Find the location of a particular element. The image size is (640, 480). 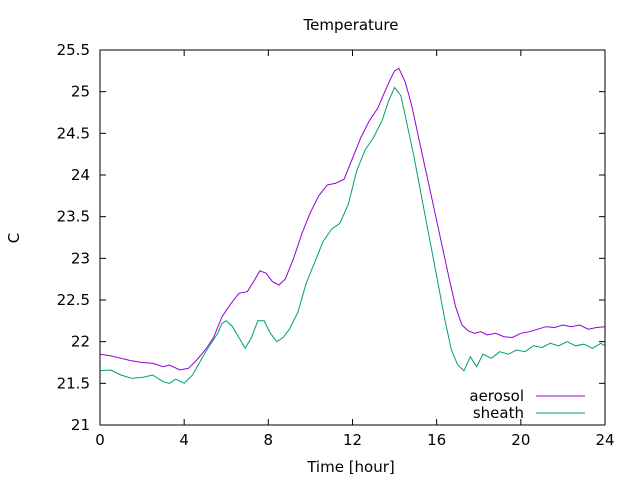

x-tick-label: 12 is located at coordinates (352, 440).